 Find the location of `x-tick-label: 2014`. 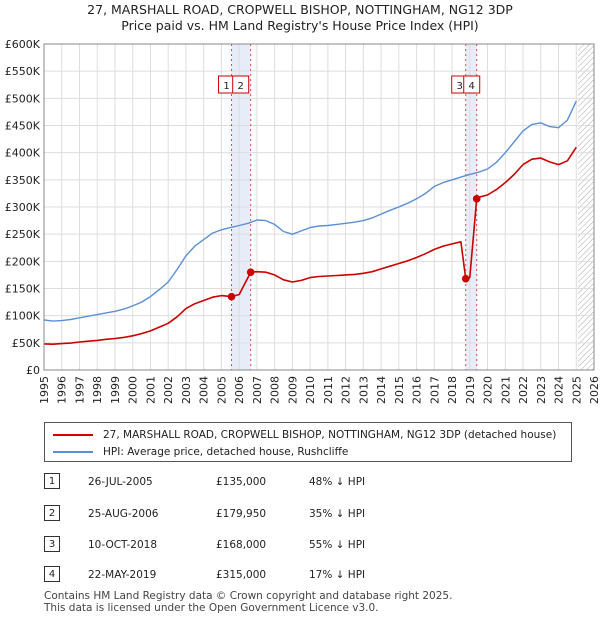

x-tick-label: 2014 is located at coordinates (381, 390).